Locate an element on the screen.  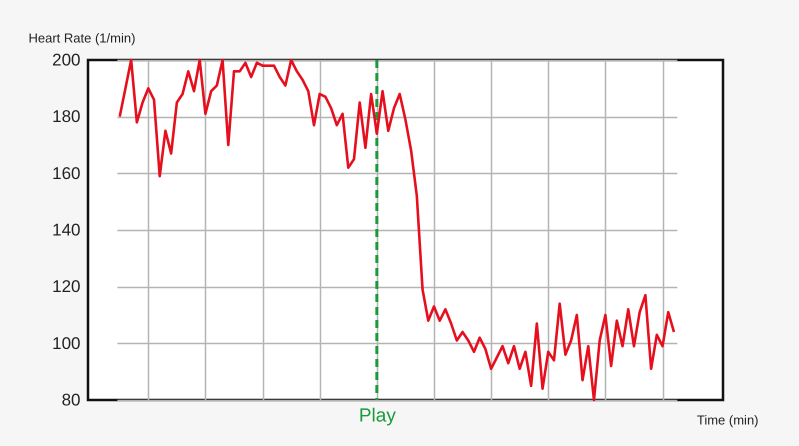
x-tick-label: Play is located at coordinates (377, 416).